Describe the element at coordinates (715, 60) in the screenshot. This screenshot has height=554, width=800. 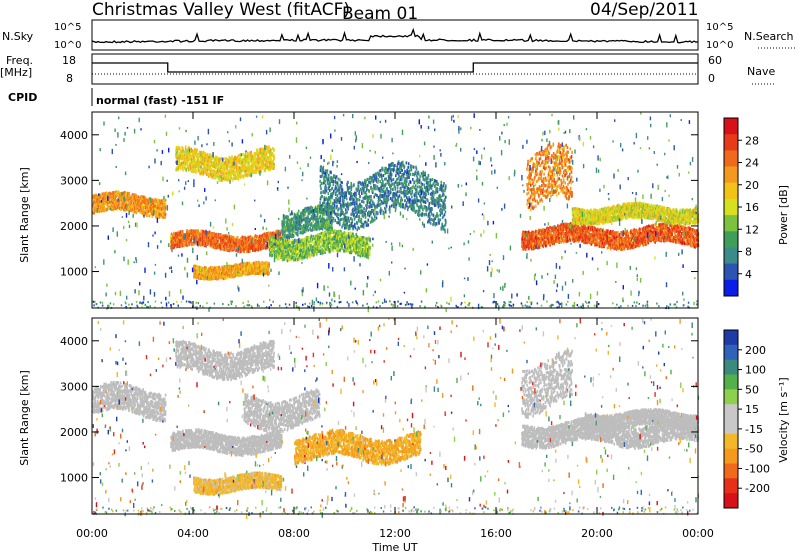
I see `nave-tick-top: 60` at that location.